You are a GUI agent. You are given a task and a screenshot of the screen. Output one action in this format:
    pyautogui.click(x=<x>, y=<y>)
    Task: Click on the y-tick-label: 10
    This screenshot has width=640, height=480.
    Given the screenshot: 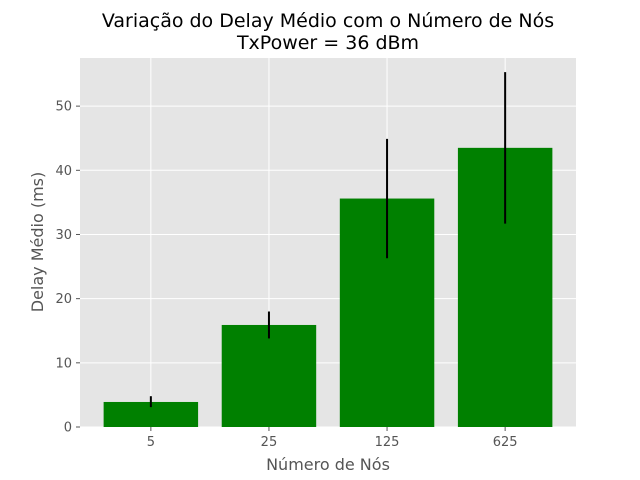 What is the action you would take?
    pyautogui.click(x=63, y=363)
    